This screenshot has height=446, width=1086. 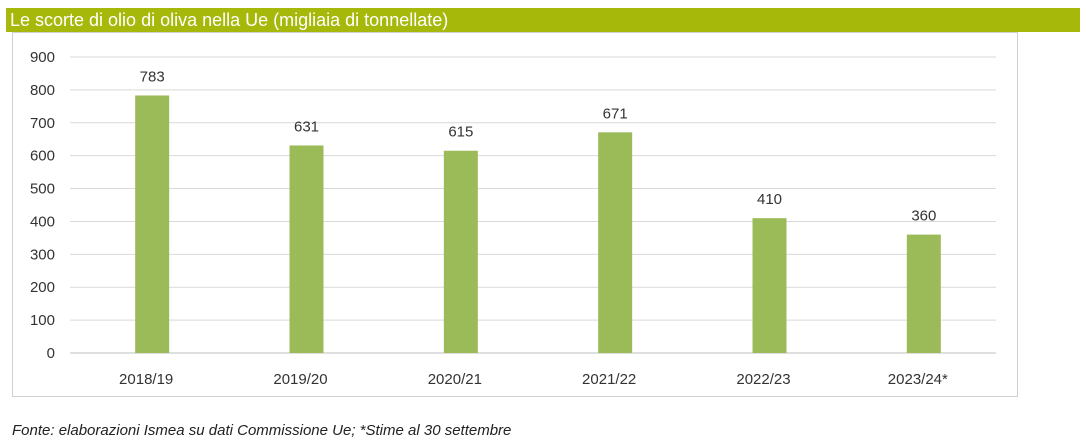 I want to click on y-tick-label: 500, so click(x=42, y=189).